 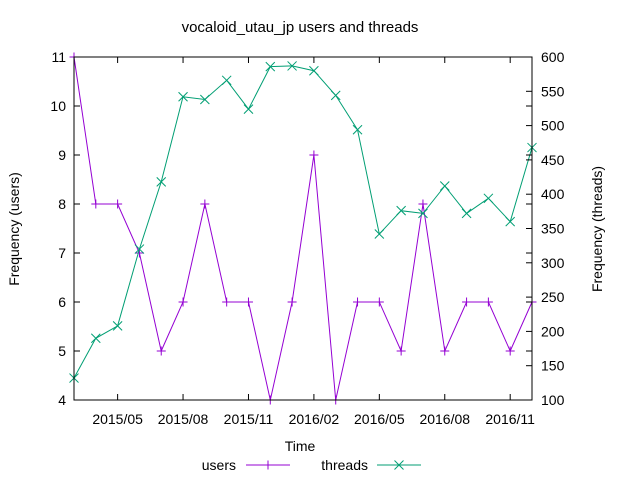 What do you see at coordinates (58, 106) in the screenshot?
I see `y-tick-label: 10` at bounding box center [58, 106].